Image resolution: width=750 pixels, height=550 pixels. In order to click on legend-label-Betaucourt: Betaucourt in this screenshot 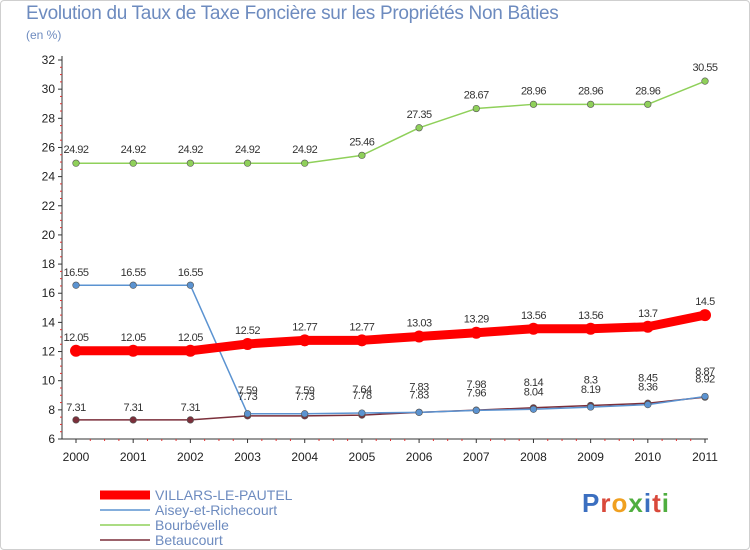, I will do `click(189, 540)`.